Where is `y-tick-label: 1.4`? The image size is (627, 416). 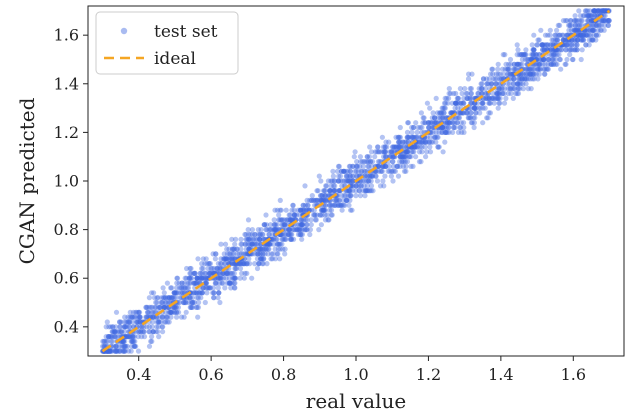 y-tick-label: 1.4 is located at coordinates (66, 83).